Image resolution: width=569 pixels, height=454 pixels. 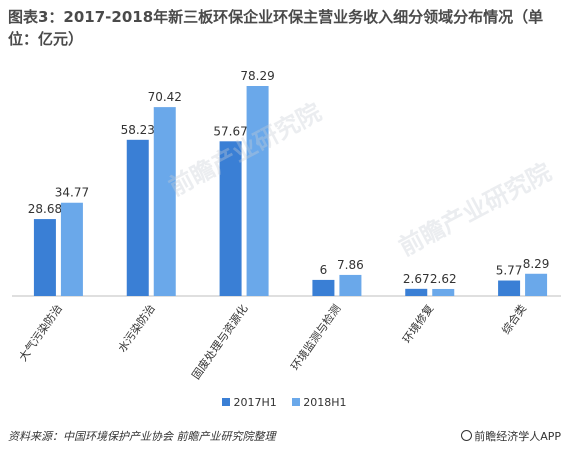 What do you see at coordinates (325, 402) in the screenshot?
I see `legend-label-2018h1: 2018H1` at bounding box center [325, 402].